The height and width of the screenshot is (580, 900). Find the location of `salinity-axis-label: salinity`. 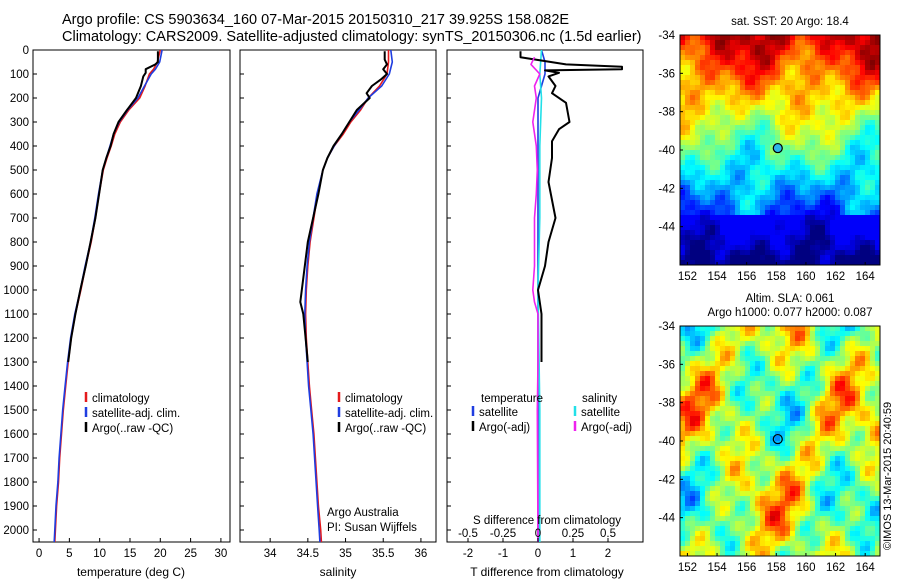

salinity-axis-label: salinity is located at coordinates (338, 572).